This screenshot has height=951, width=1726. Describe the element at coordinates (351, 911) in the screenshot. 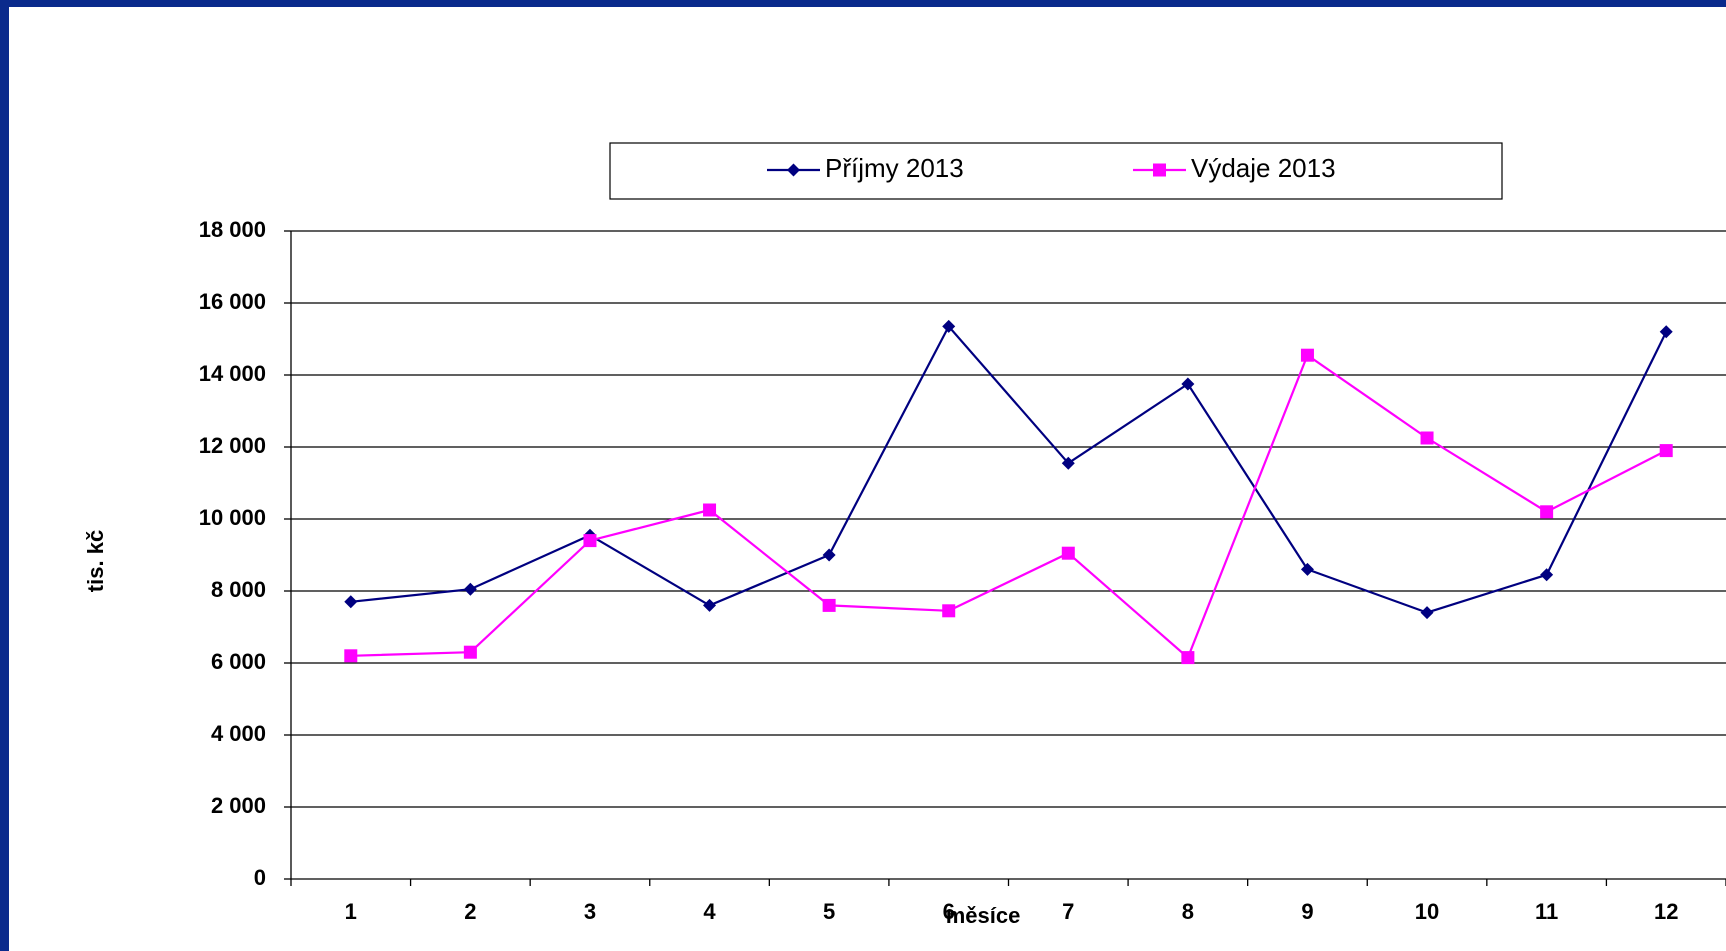

I see `x-tick-label: 1` at that location.